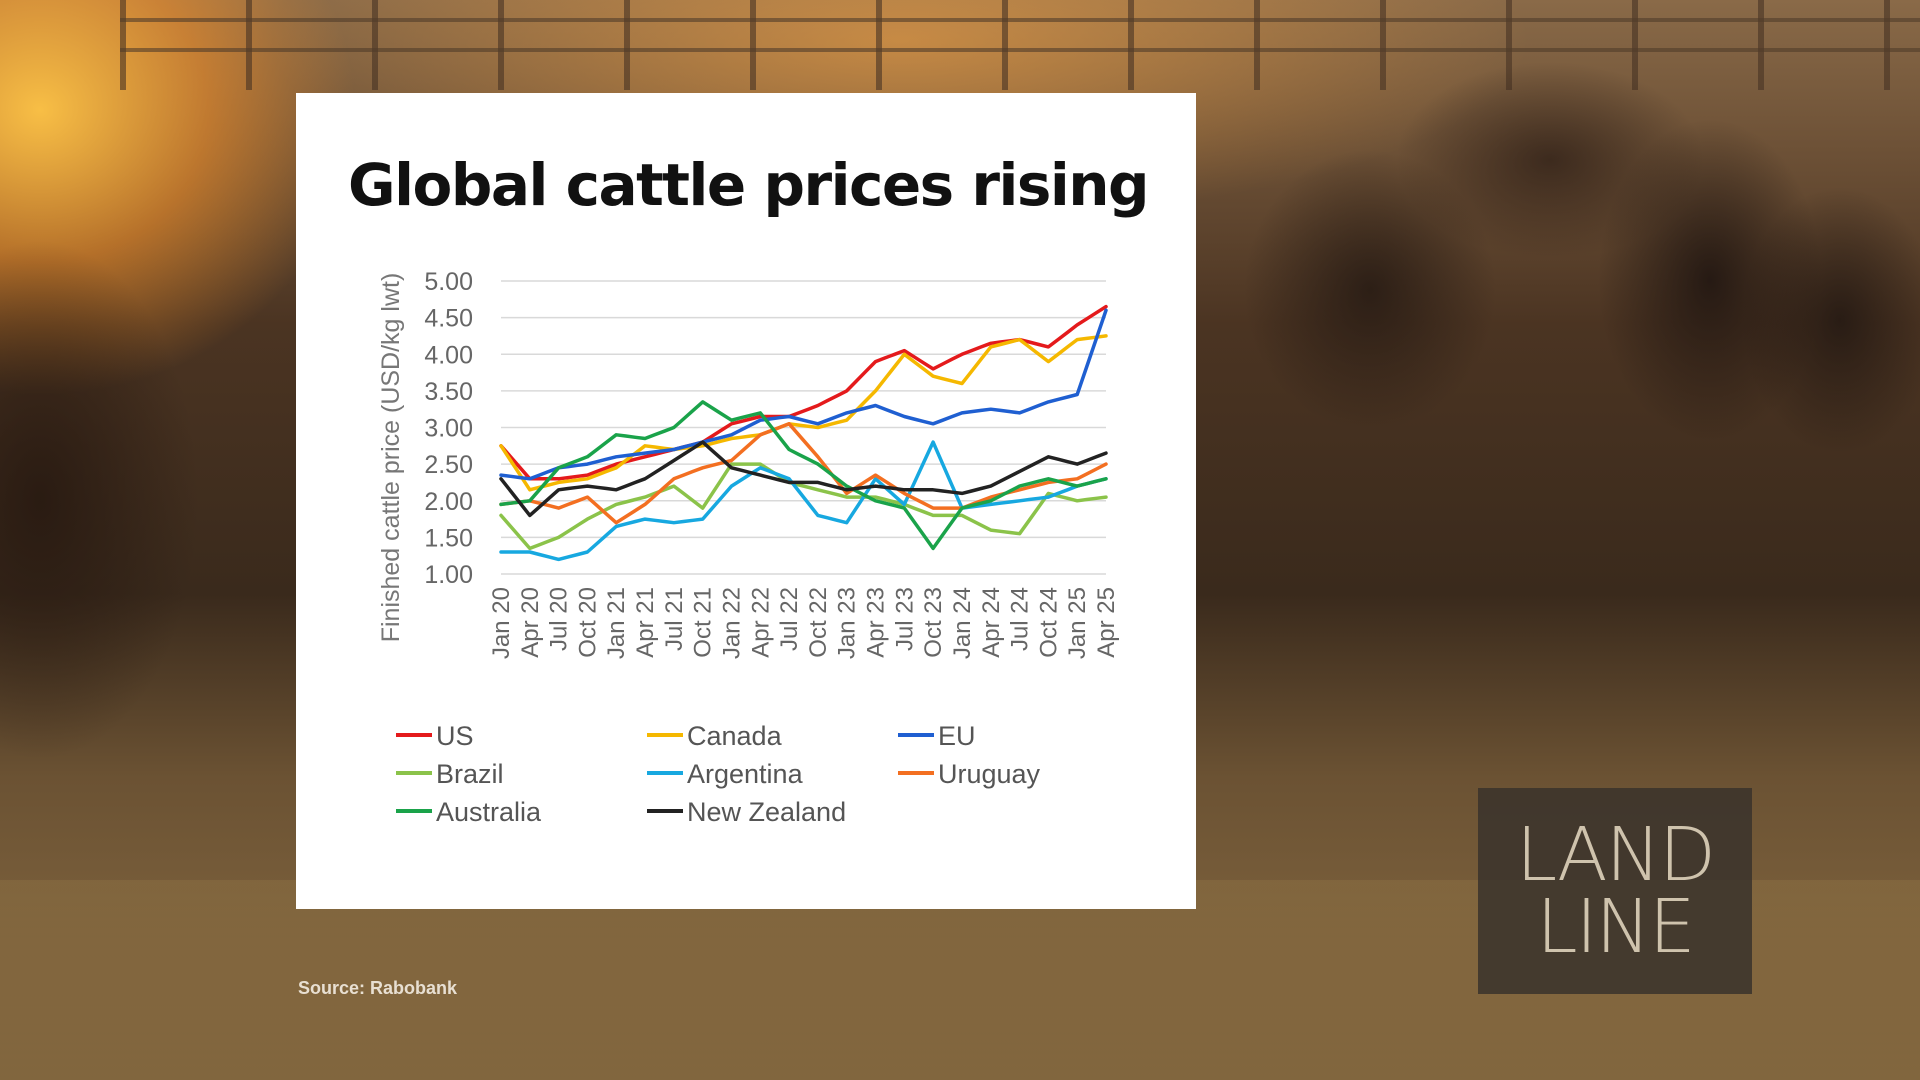 Image resolution: width=1920 pixels, height=1080 pixels. What do you see at coordinates (448, 502) in the screenshot?
I see `y-tick-label: 2.00` at bounding box center [448, 502].